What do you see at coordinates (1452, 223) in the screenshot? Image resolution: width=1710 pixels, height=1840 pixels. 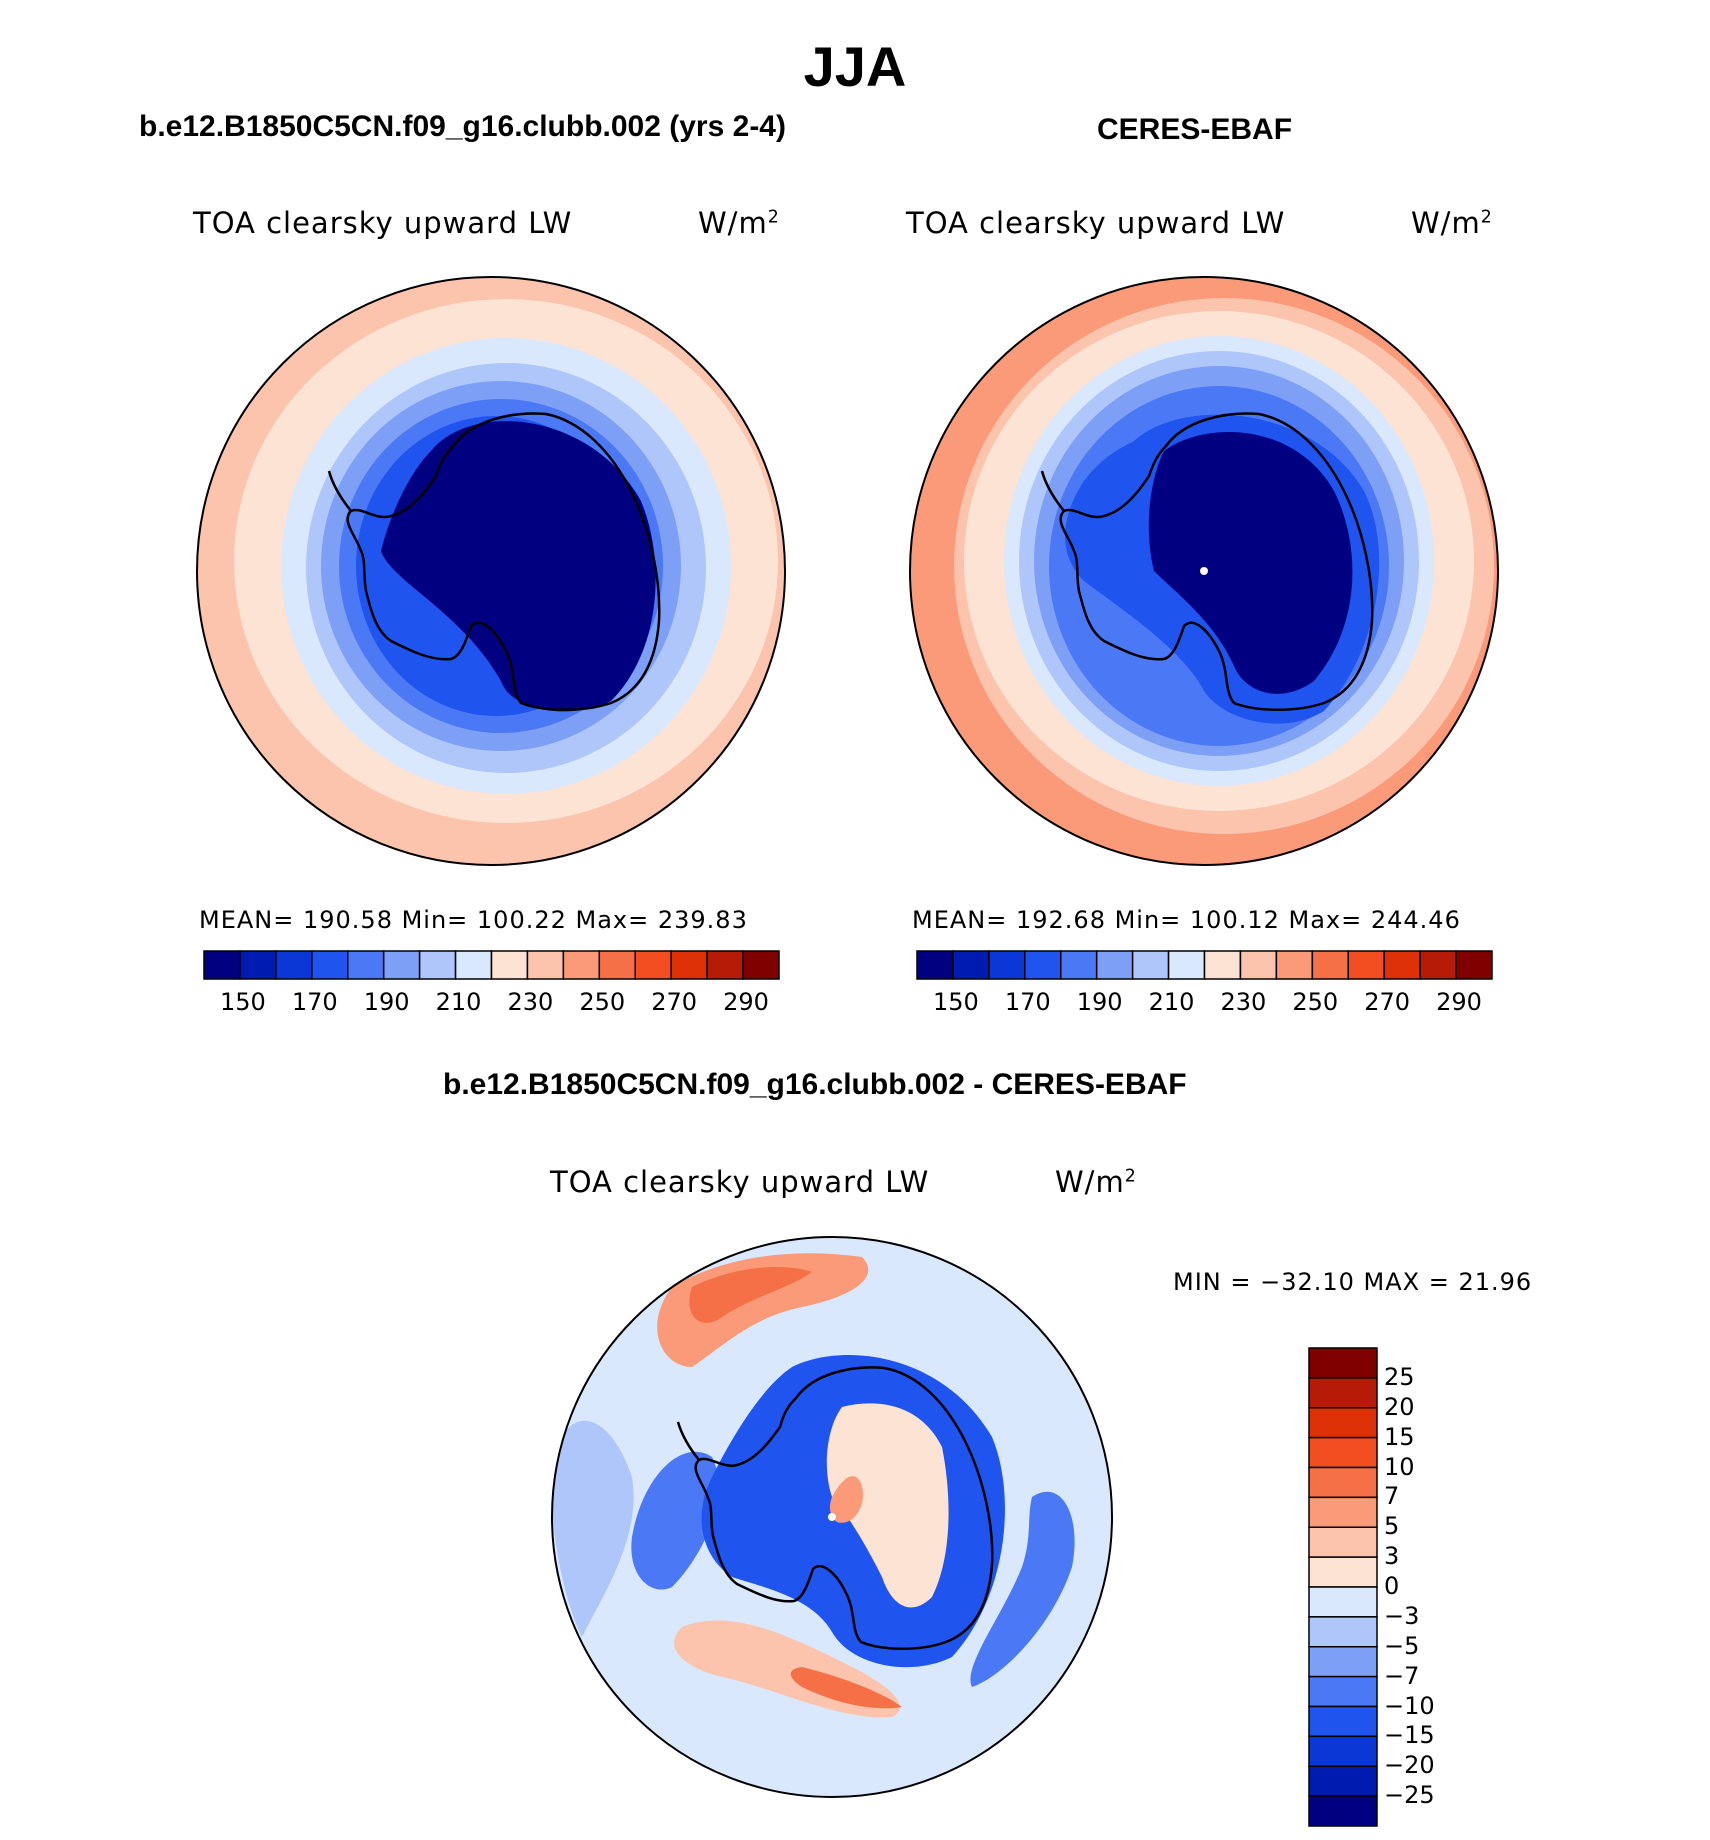 I see `panel-2-units-label: W/m2` at bounding box center [1452, 223].